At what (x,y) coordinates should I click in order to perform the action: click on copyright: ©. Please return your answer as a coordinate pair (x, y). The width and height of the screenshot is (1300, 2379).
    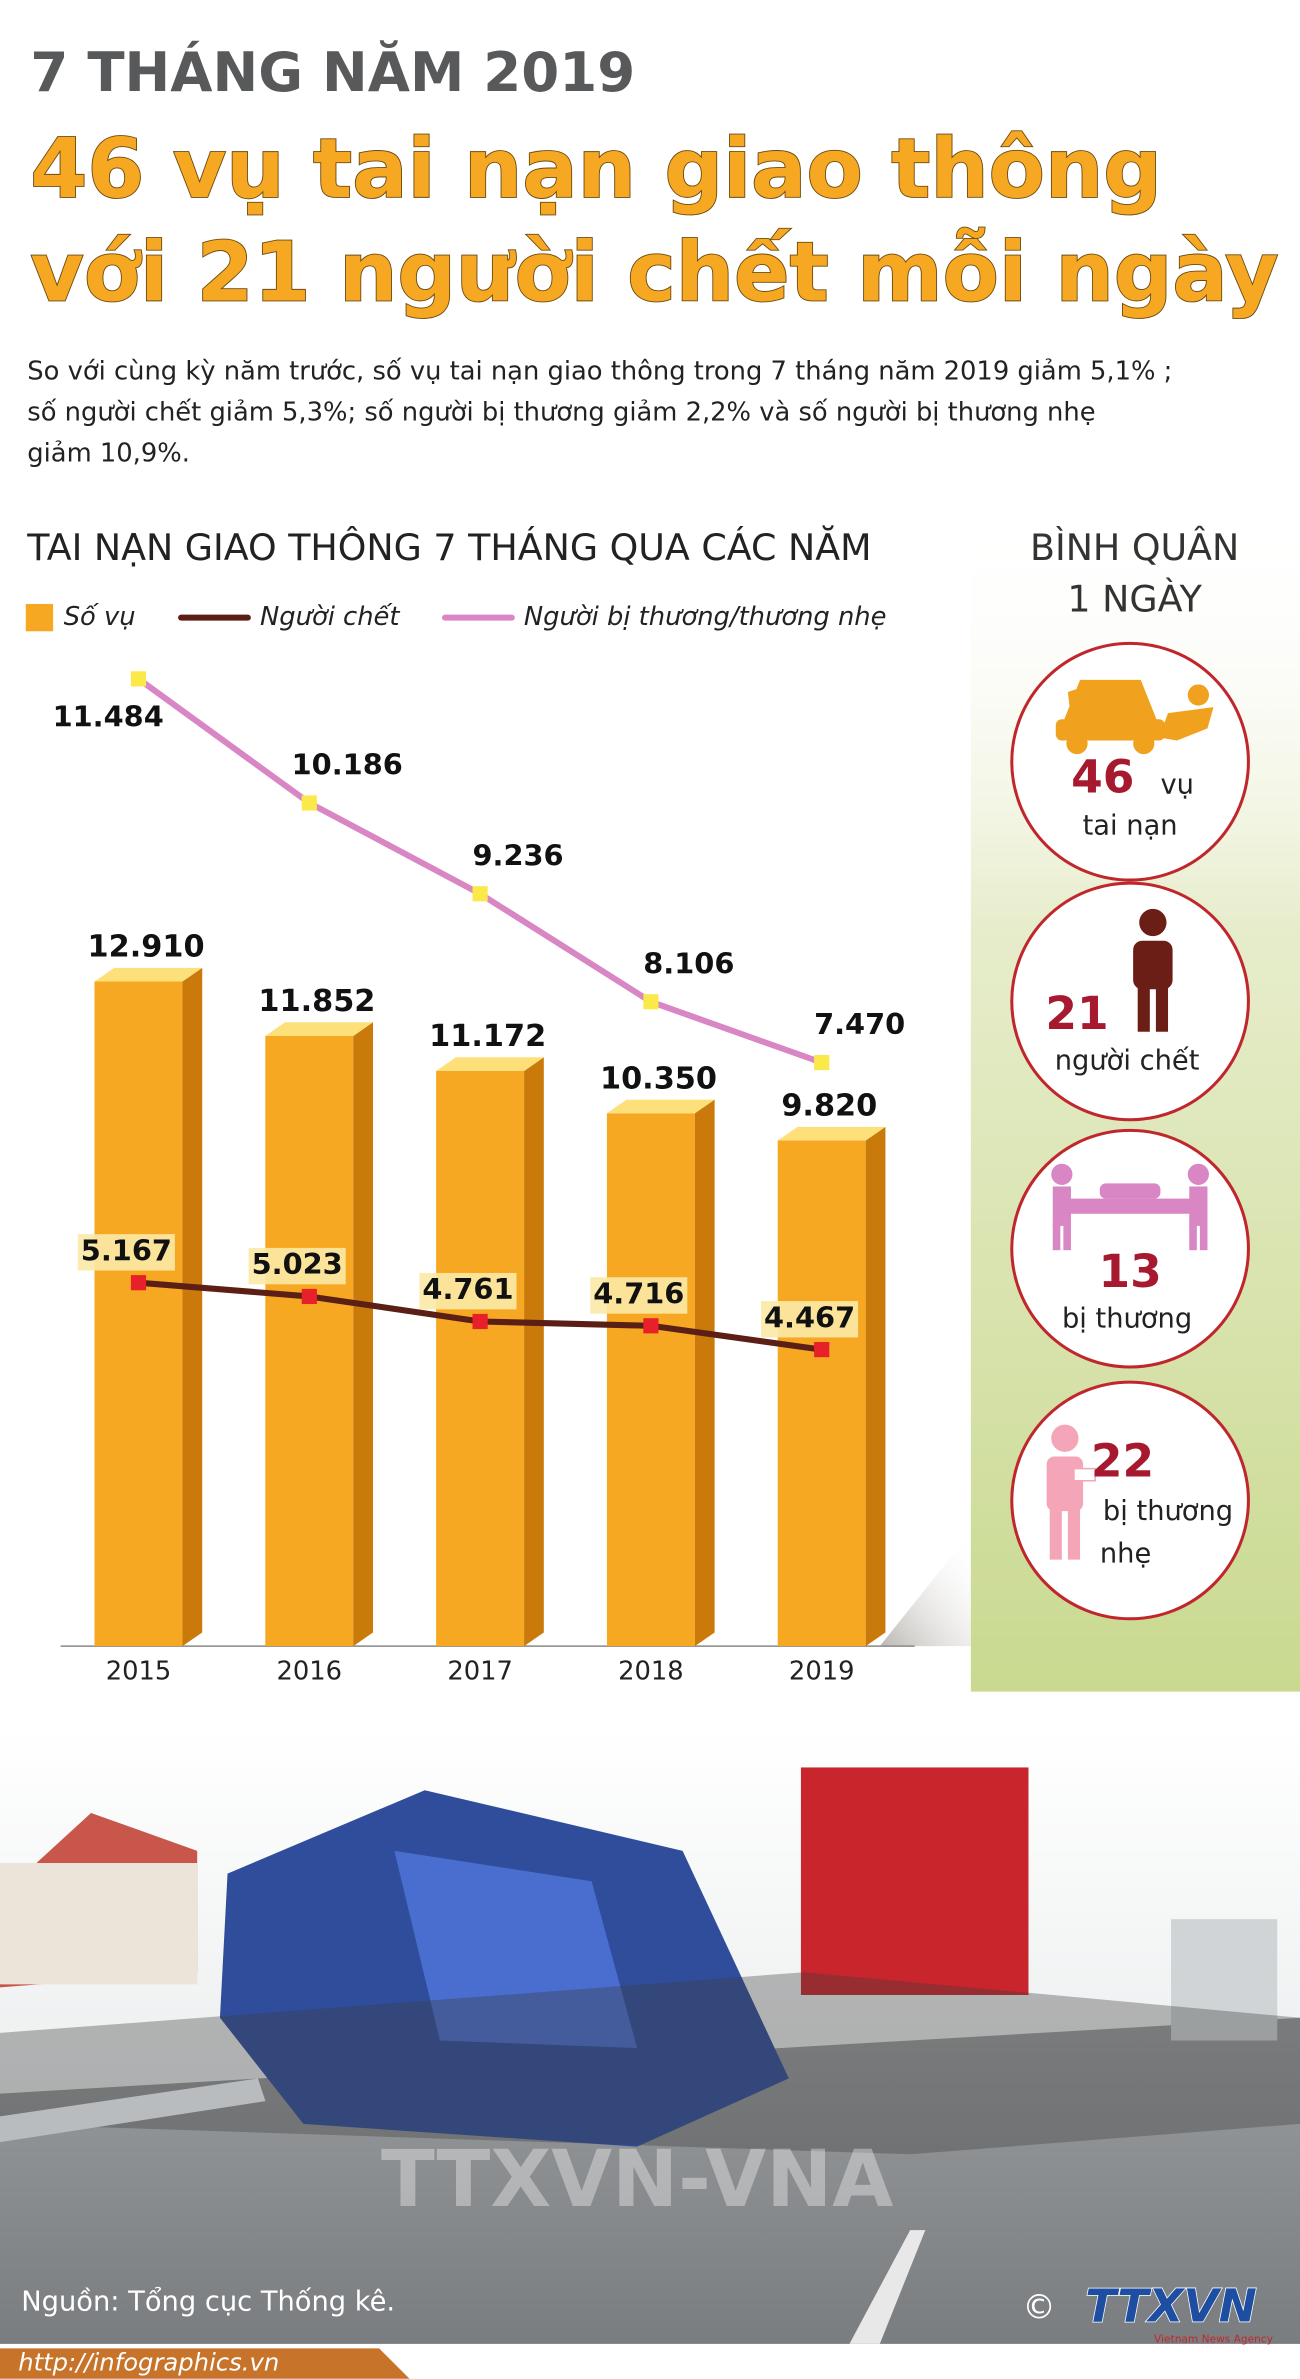
    Looking at the image, I should click on (1038, 2306).